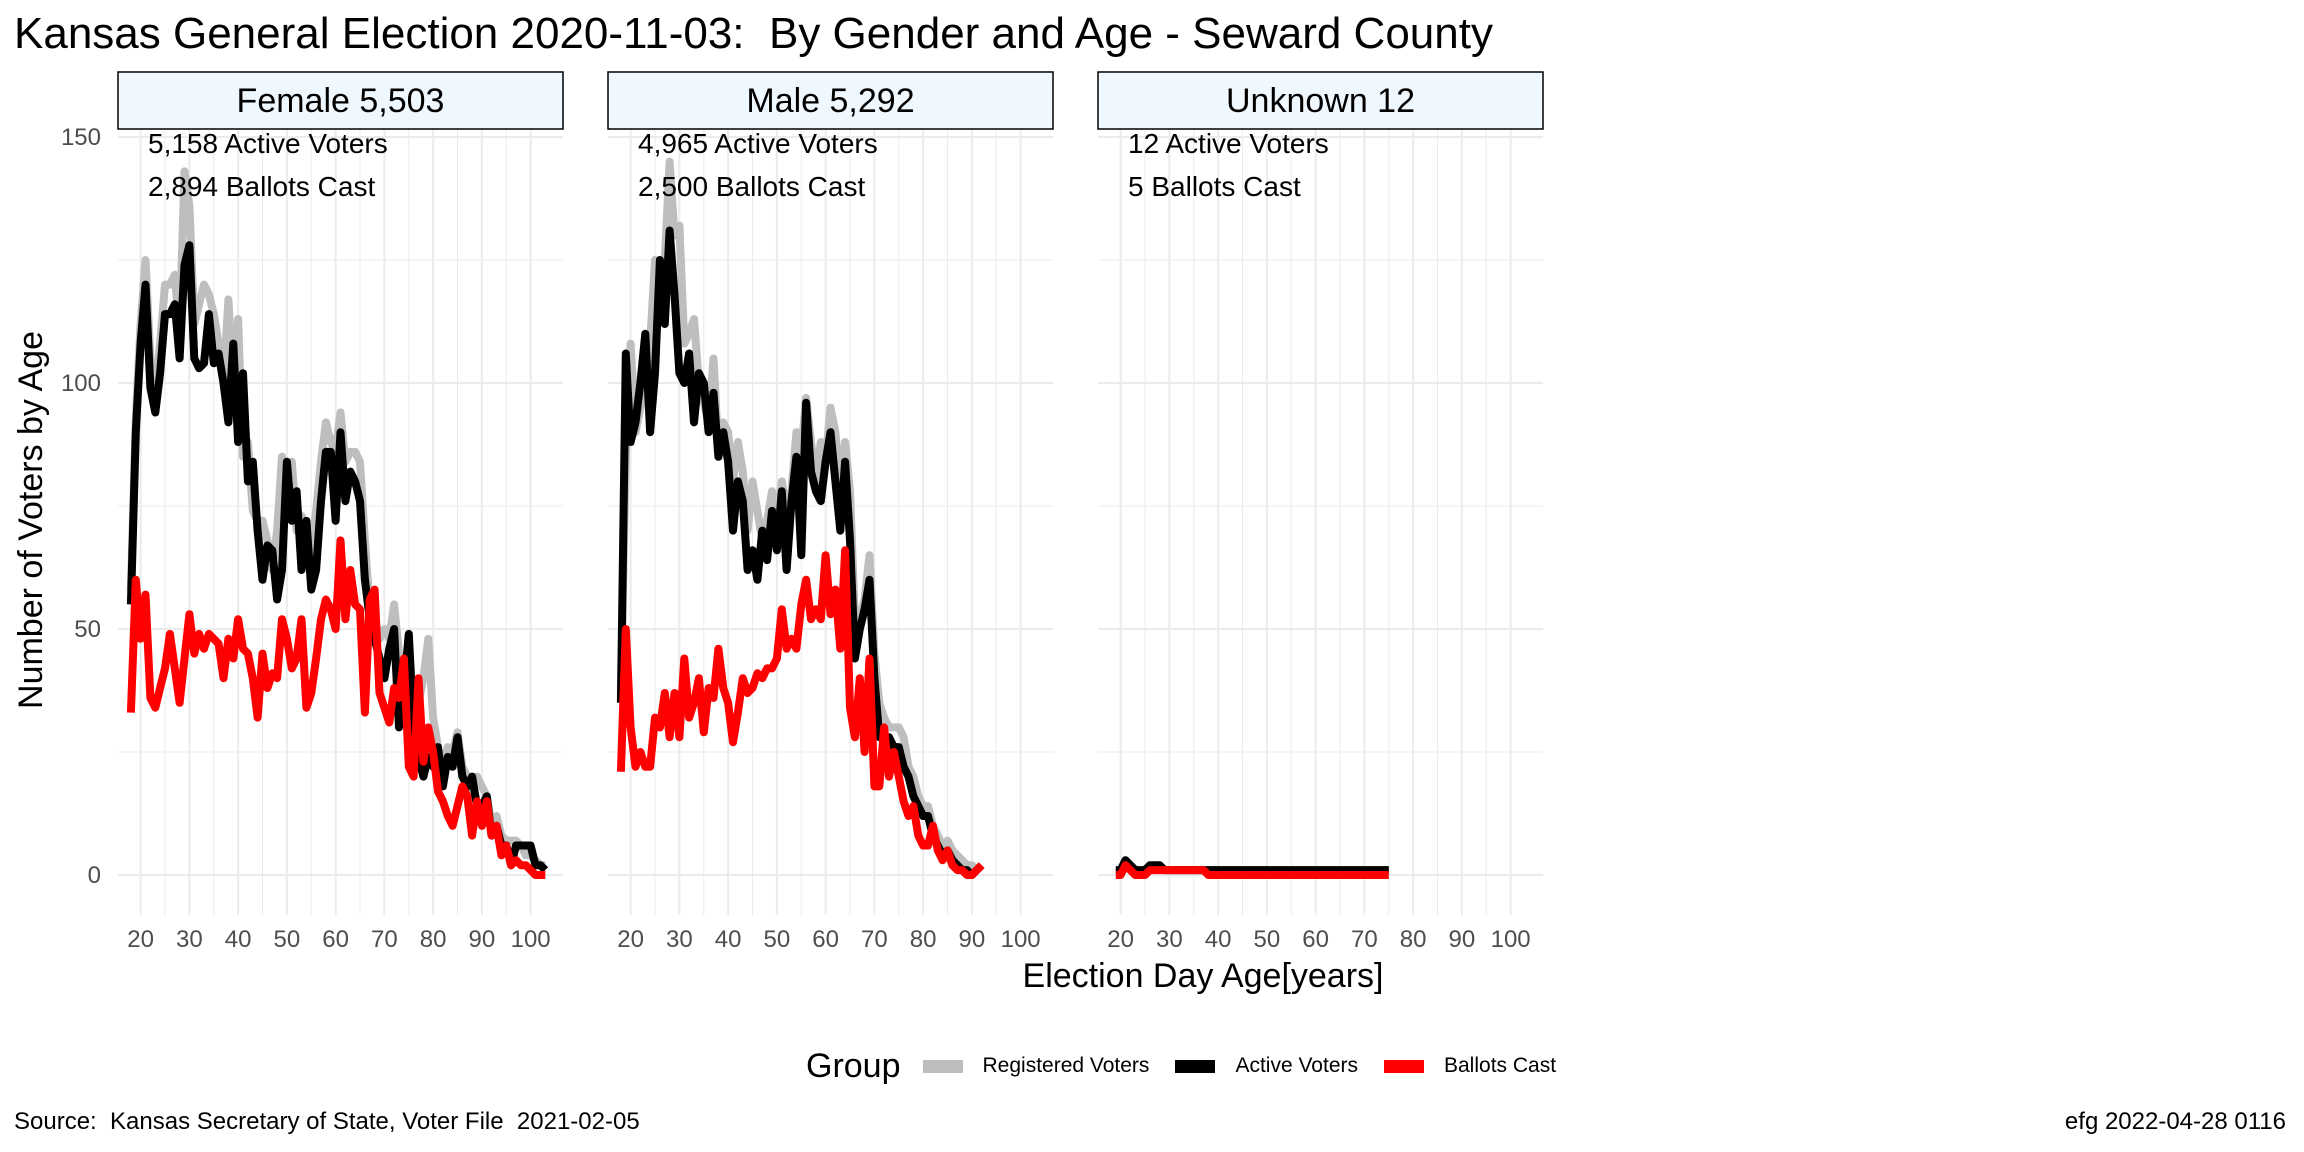 The image size is (2304, 1152). What do you see at coordinates (1203, 976) in the screenshot?
I see `x-axis-title: Election Day Age[years]` at bounding box center [1203, 976].